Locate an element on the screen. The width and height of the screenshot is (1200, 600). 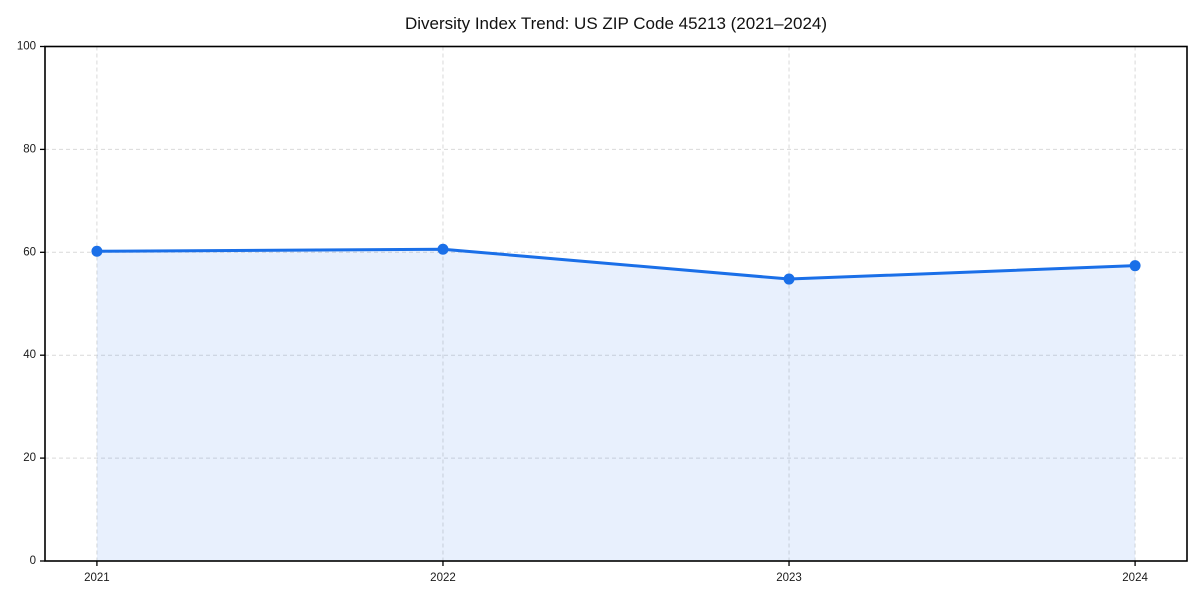
x-tick-label-2023: 2023 is located at coordinates (789, 578).